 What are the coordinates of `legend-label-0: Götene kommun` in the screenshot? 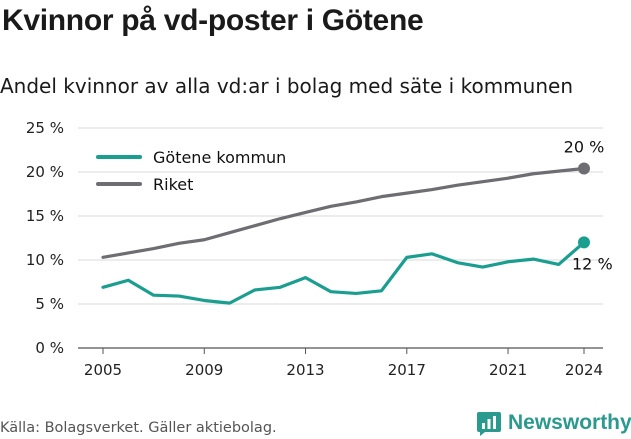 It's located at (219, 157).